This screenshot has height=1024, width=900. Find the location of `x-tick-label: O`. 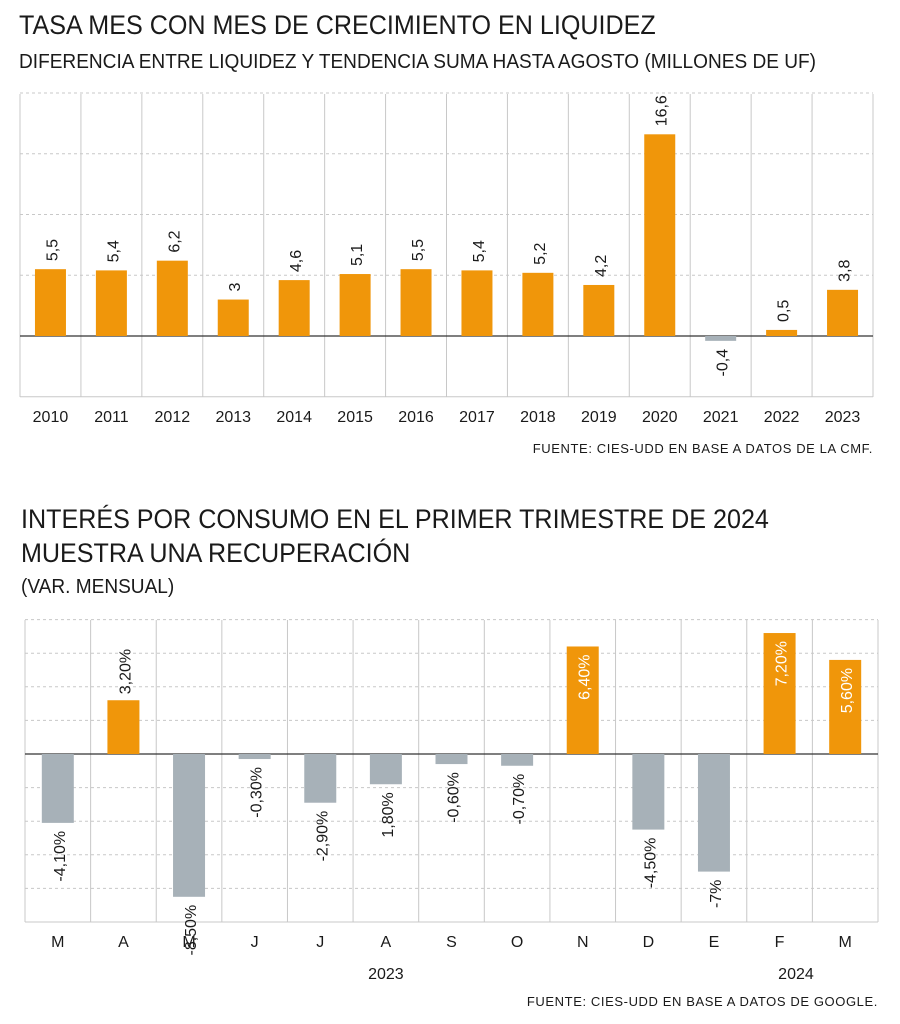

x-tick-label: O is located at coordinates (517, 942).